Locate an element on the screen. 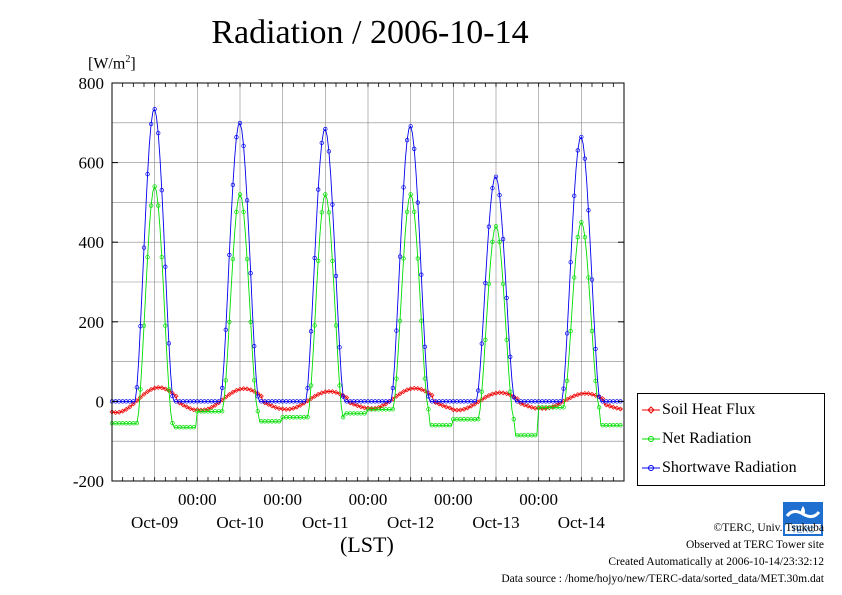 The width and height of the screenshot is (842, 595). y-tick-label: -200 is located at coordinates (88, 481).